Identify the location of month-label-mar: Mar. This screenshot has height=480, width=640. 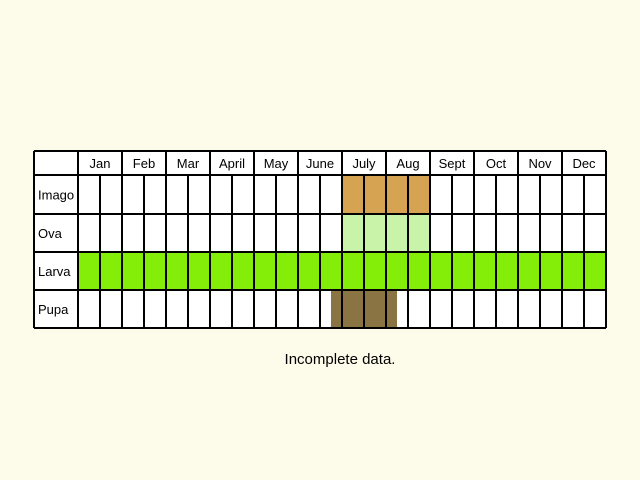
(188, 163).